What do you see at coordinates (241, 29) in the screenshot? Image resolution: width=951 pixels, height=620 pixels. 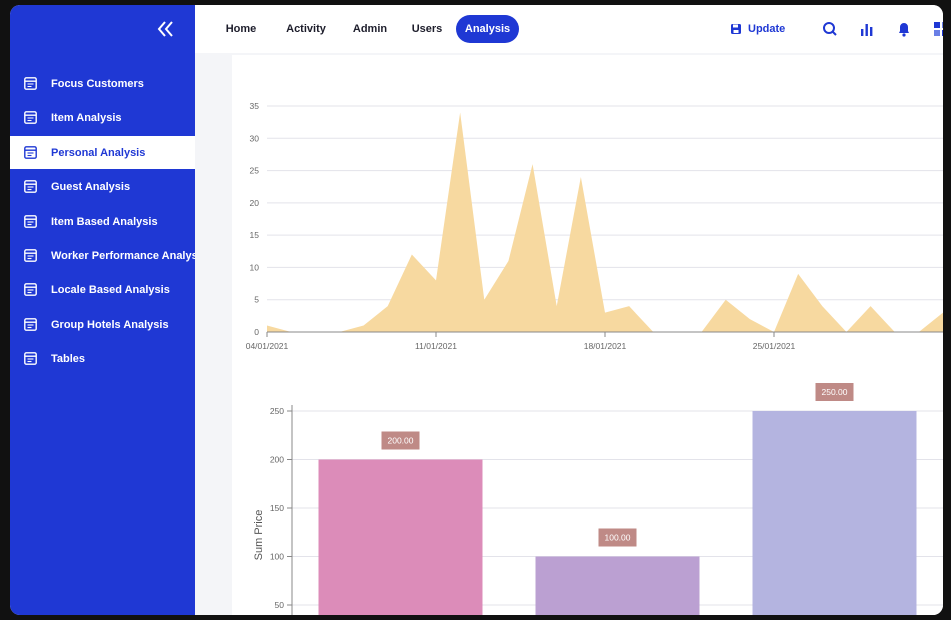 I see `nav-home: Home` at bounding box center [241, 29].